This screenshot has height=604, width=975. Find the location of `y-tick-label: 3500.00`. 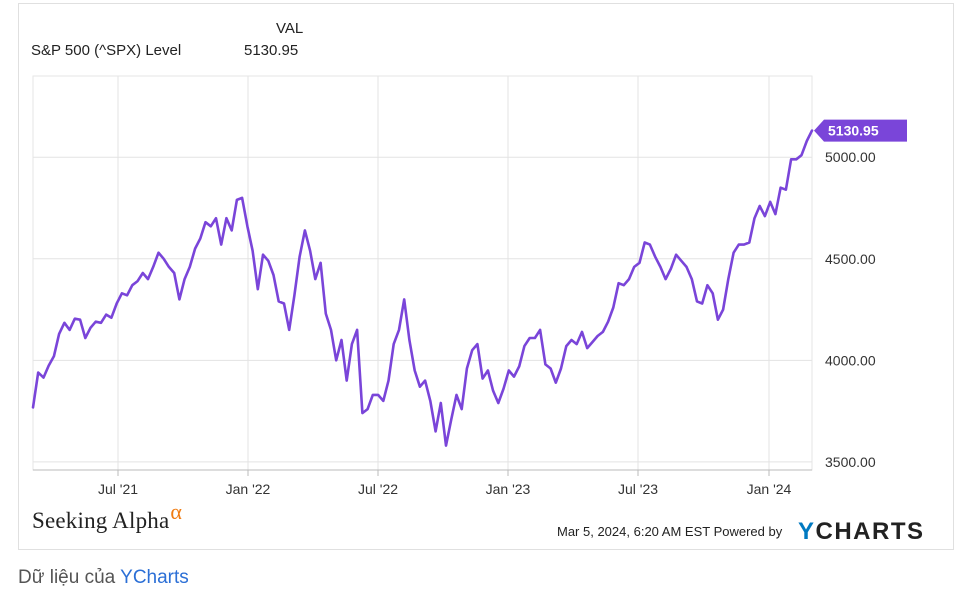

y-tick-label: 3500.00 is located at coordinates (850, 462).